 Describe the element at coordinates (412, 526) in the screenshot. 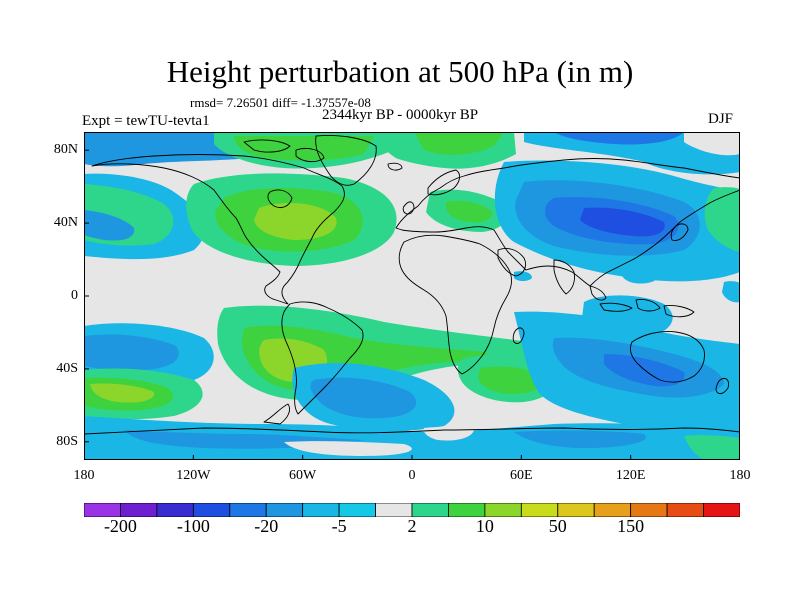

I see `colorbar-label: 2` at that location.